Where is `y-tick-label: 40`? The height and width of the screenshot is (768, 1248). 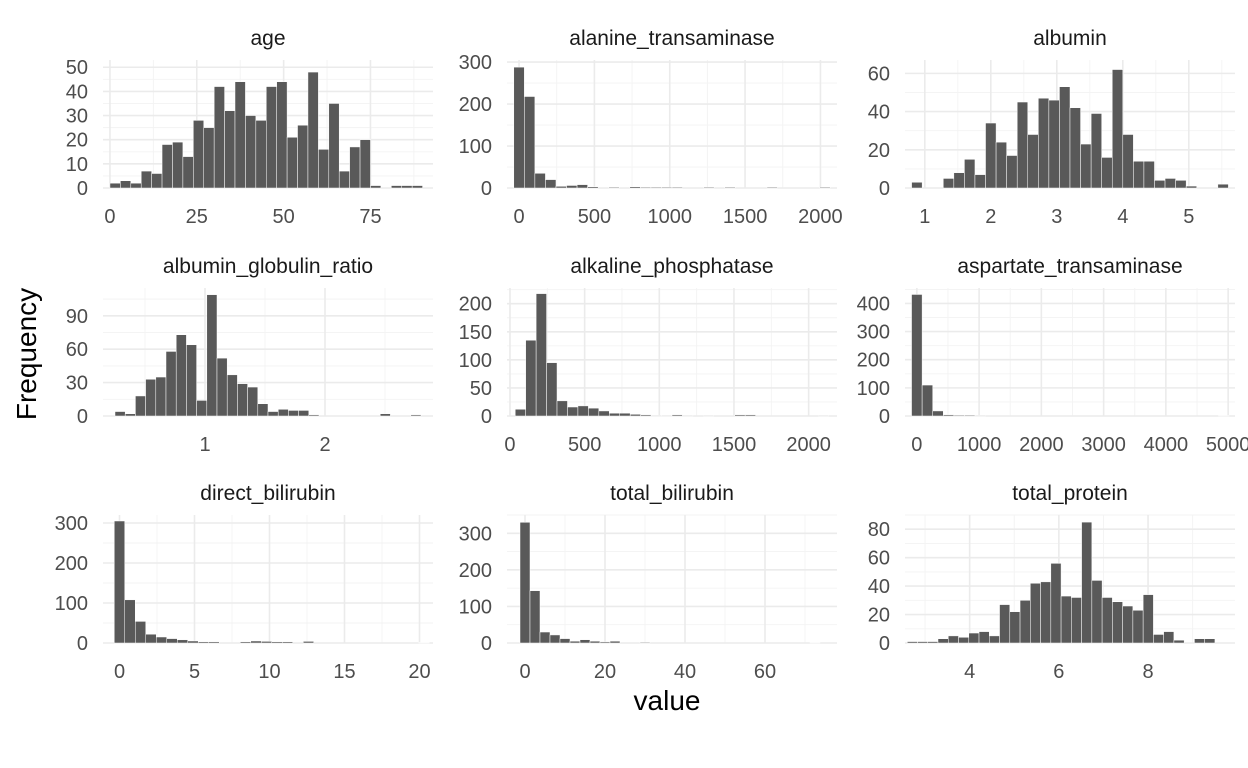
y-tick-label: 40 is located at coordinates (77, 92).